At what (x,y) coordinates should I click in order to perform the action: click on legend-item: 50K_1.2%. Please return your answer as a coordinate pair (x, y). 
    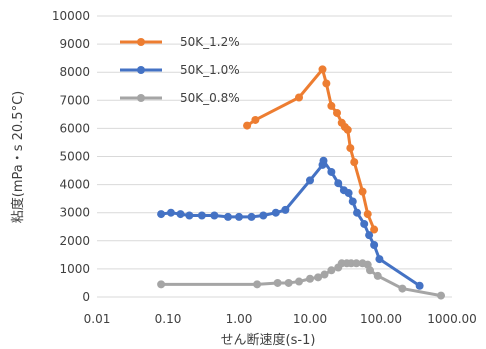
    Looking at the image, I should click on (180, 42).